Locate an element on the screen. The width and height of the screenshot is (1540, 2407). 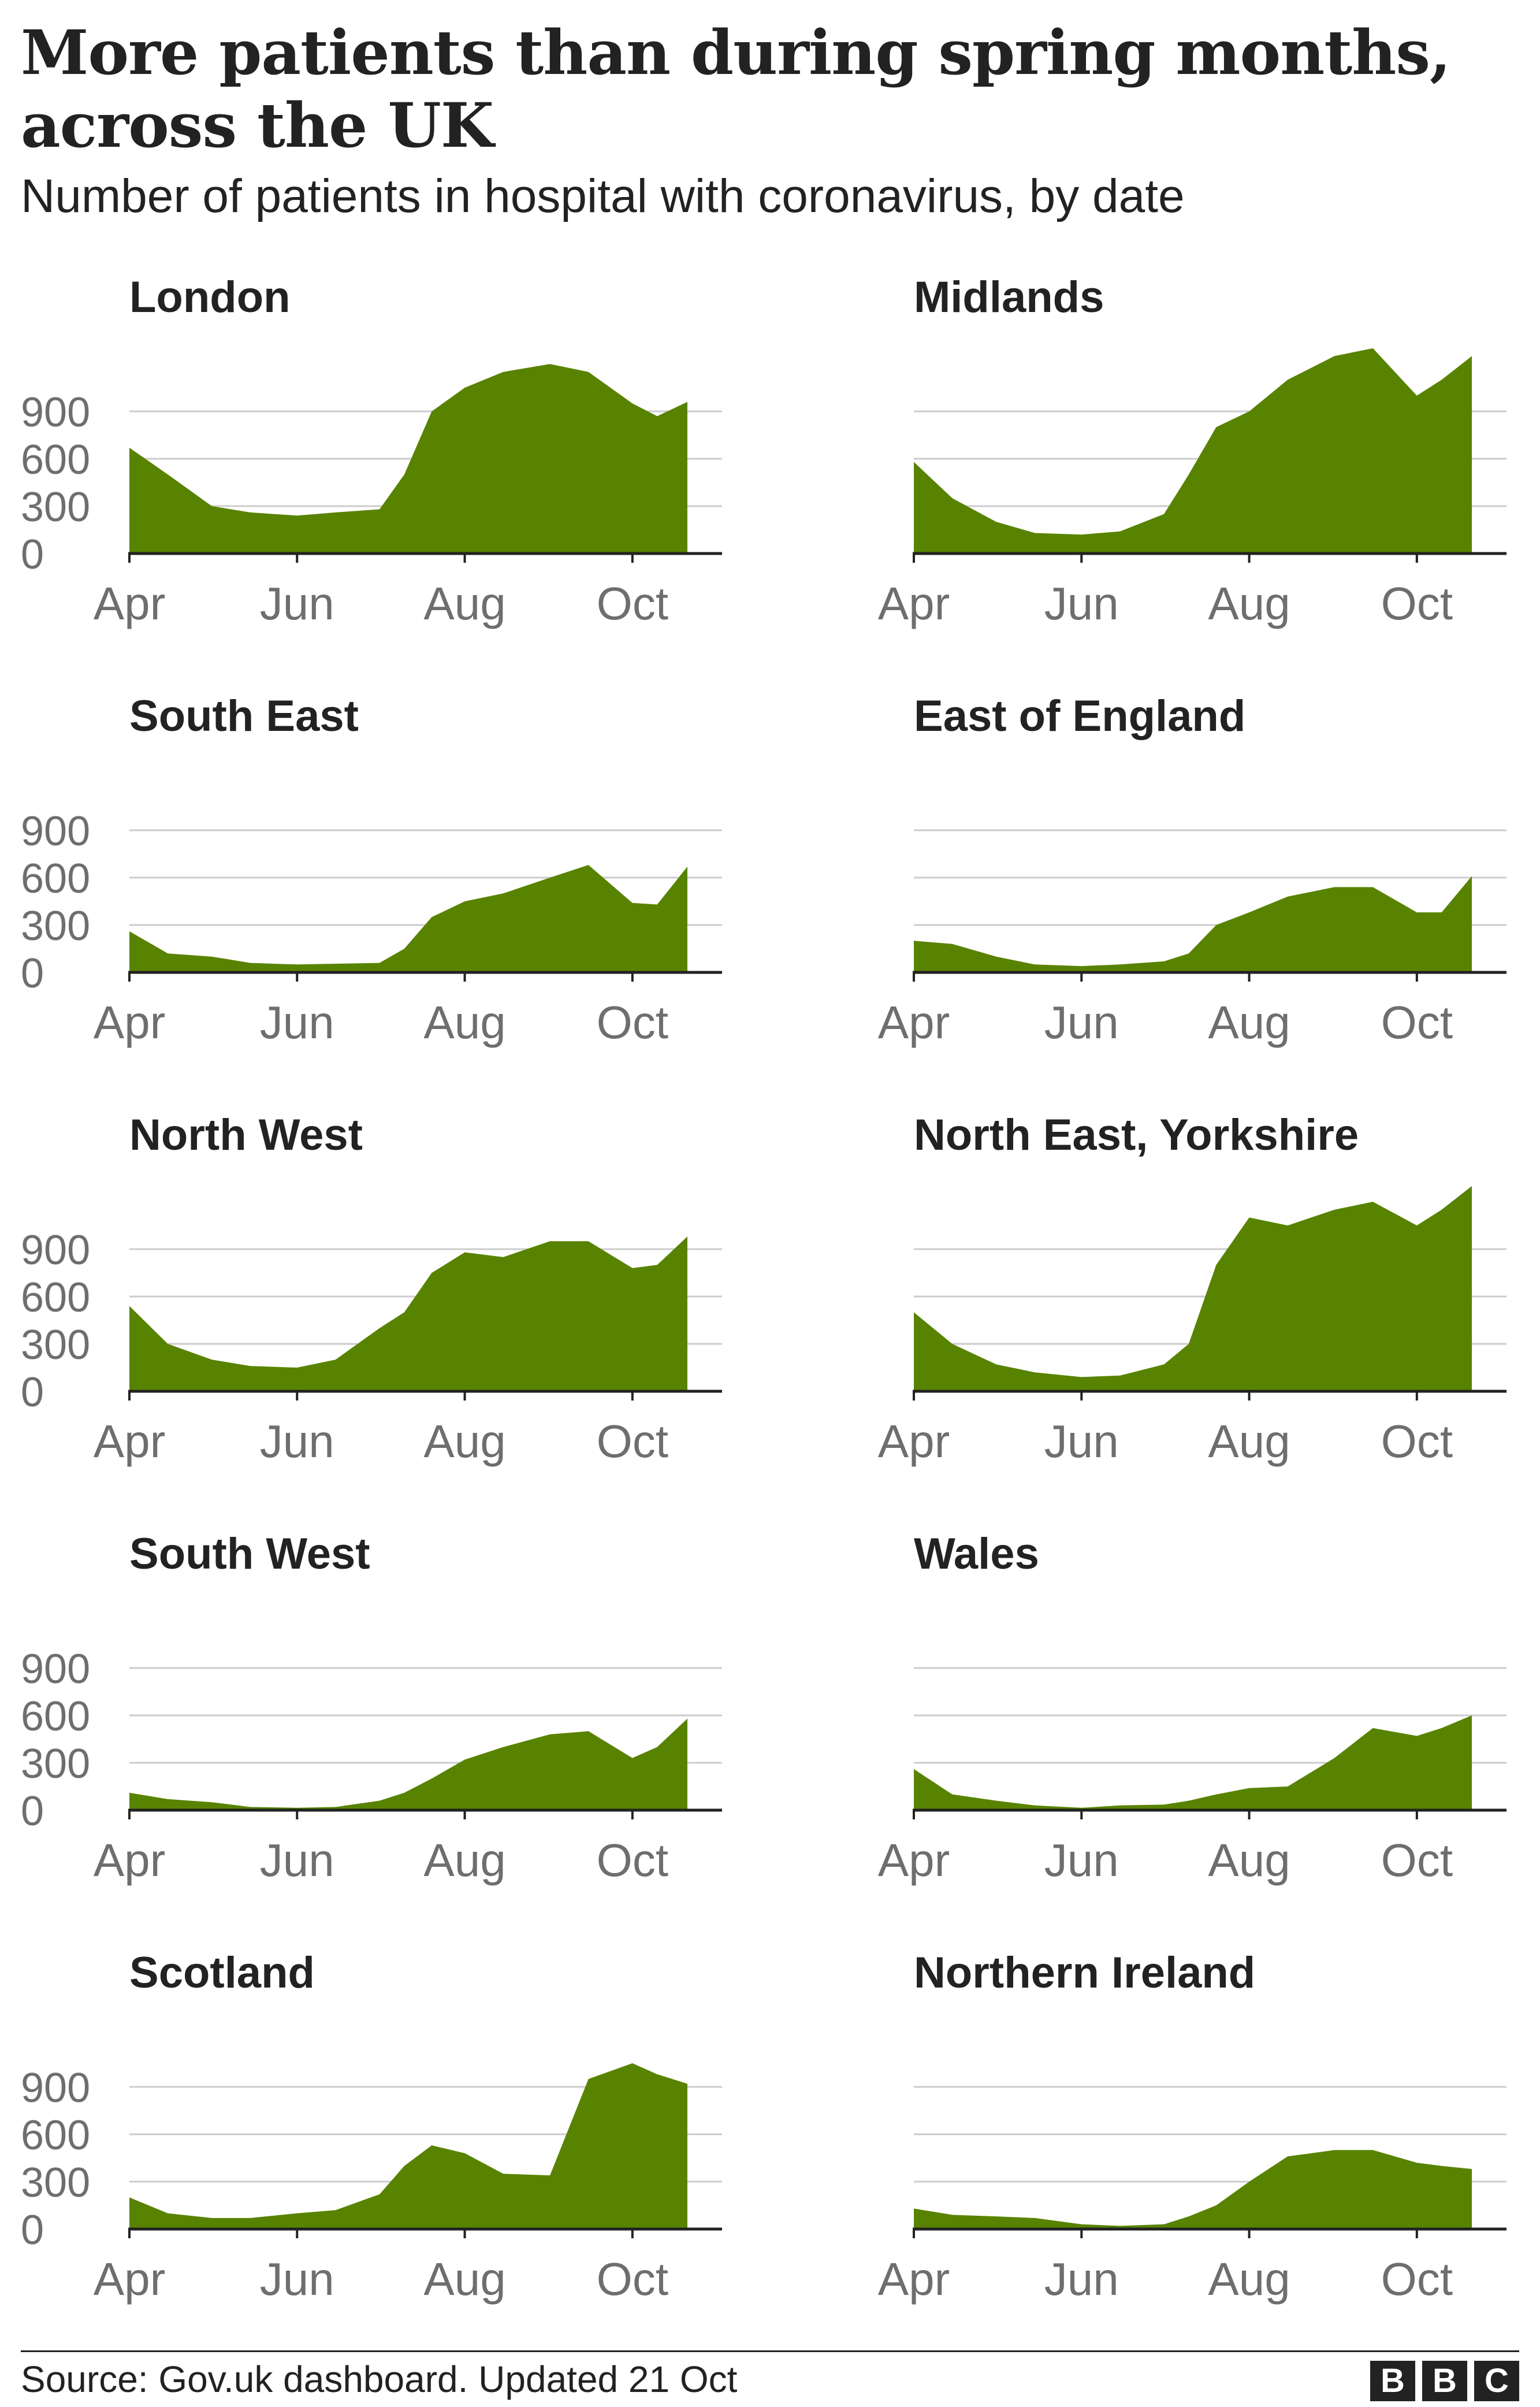
panel-title: Northern Ireland is located at coordinates (1084, 1972).